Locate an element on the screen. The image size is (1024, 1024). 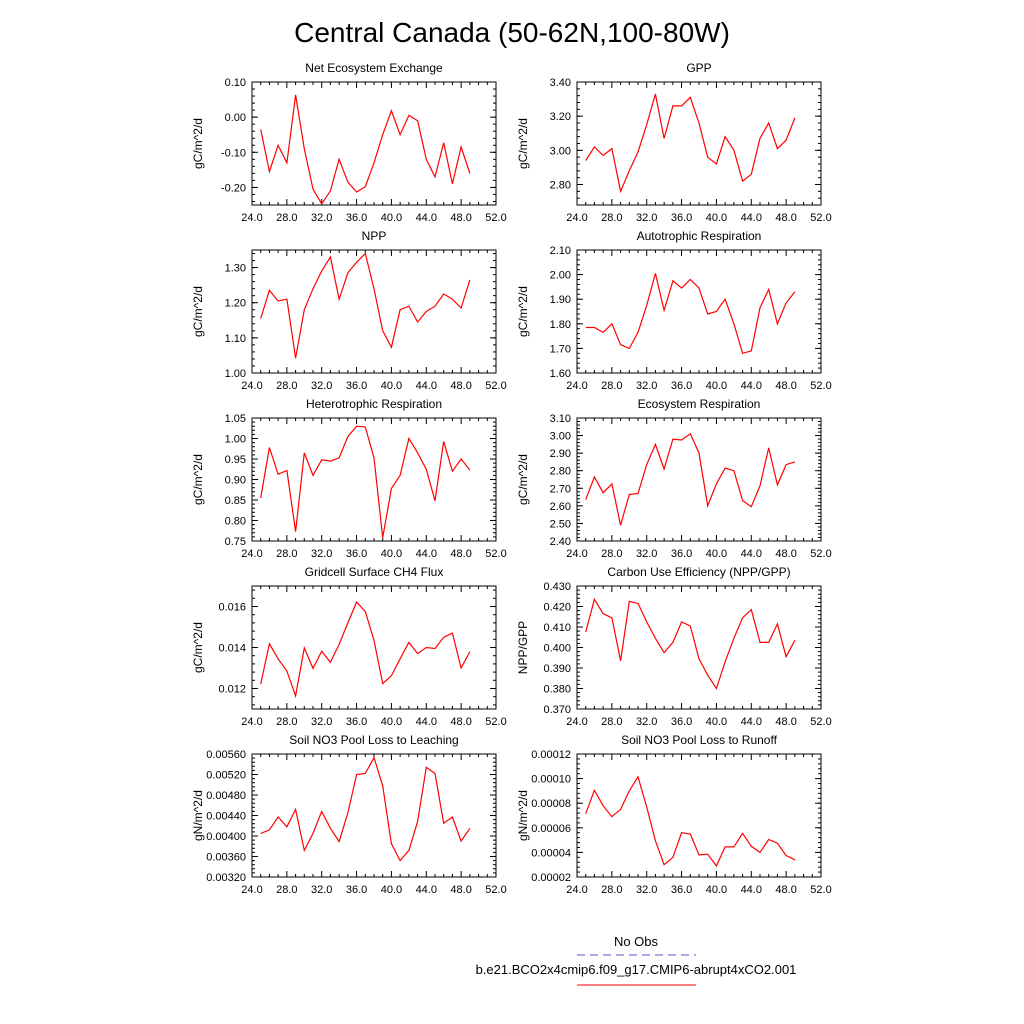
y-tick-label: 2.10 is located at coordinates (560, 251).